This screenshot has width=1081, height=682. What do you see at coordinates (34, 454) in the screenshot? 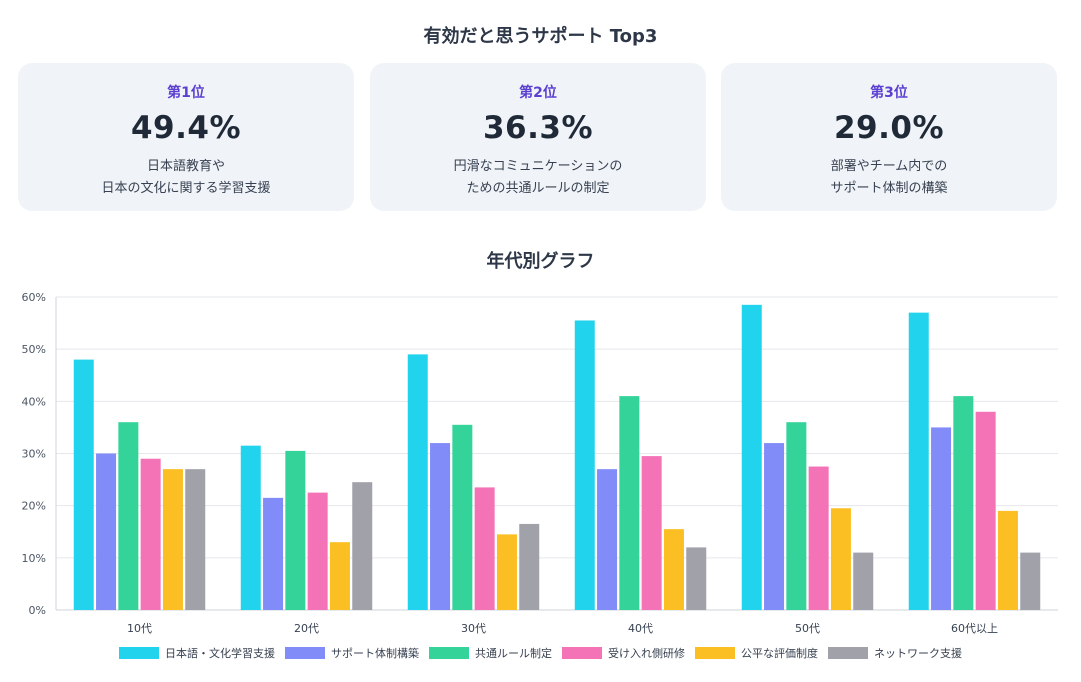
I see `y-tick-label: 30%` at bounding box center [34, 454].